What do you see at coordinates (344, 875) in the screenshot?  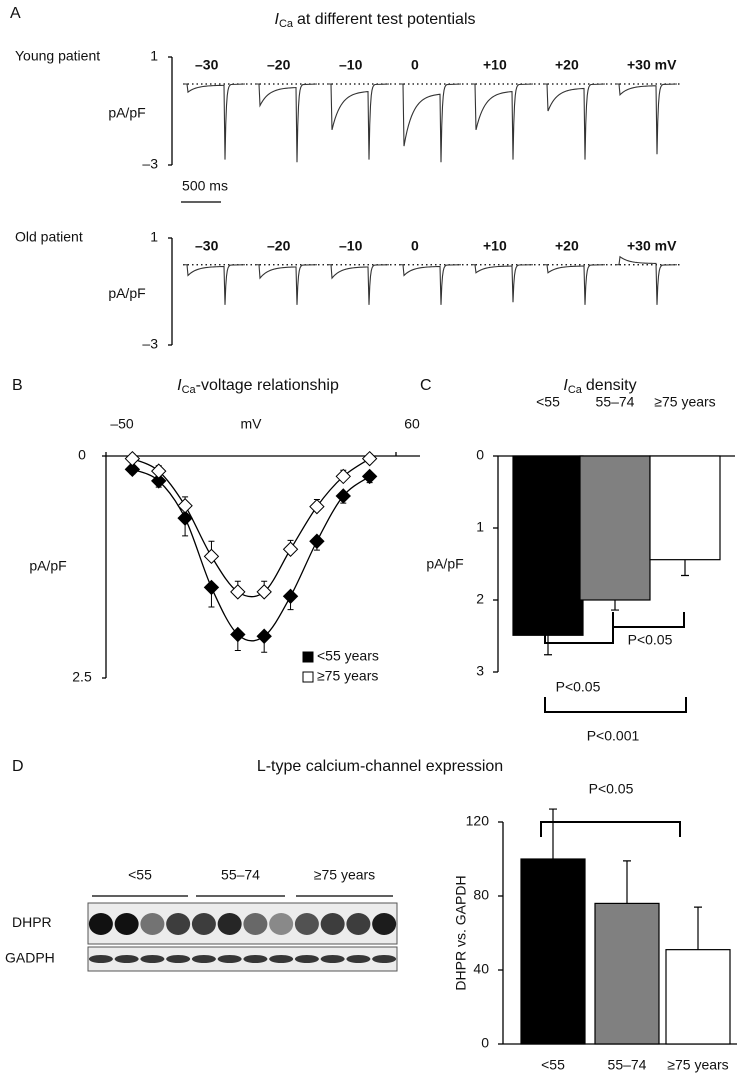 I see `group-label: ≥75 years` at bounding box center [344, 875].